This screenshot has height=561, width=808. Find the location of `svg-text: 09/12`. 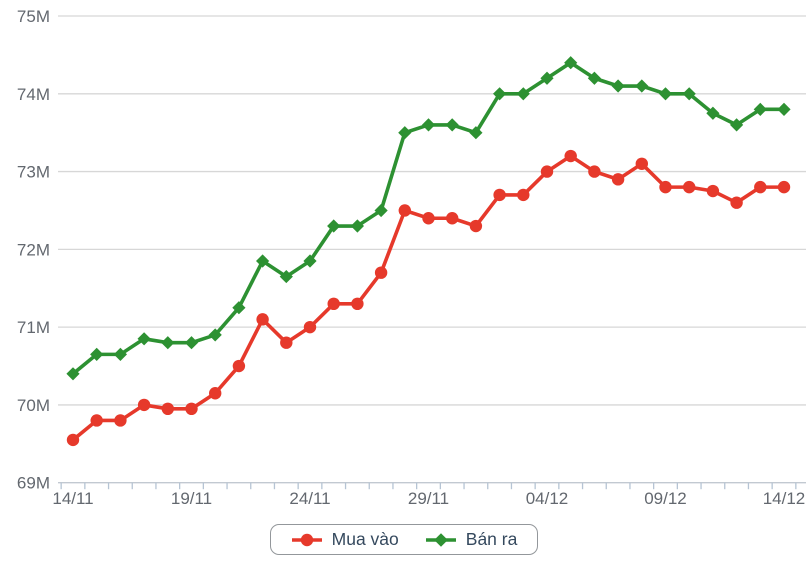

svg-text: 09/12 is located at coordinates (665, 498).